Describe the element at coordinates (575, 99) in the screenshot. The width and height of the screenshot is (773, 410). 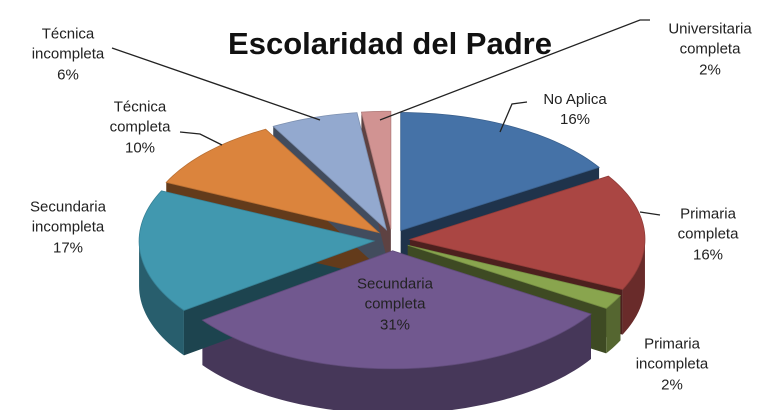
I see `label-name: No Aplica` at that location.